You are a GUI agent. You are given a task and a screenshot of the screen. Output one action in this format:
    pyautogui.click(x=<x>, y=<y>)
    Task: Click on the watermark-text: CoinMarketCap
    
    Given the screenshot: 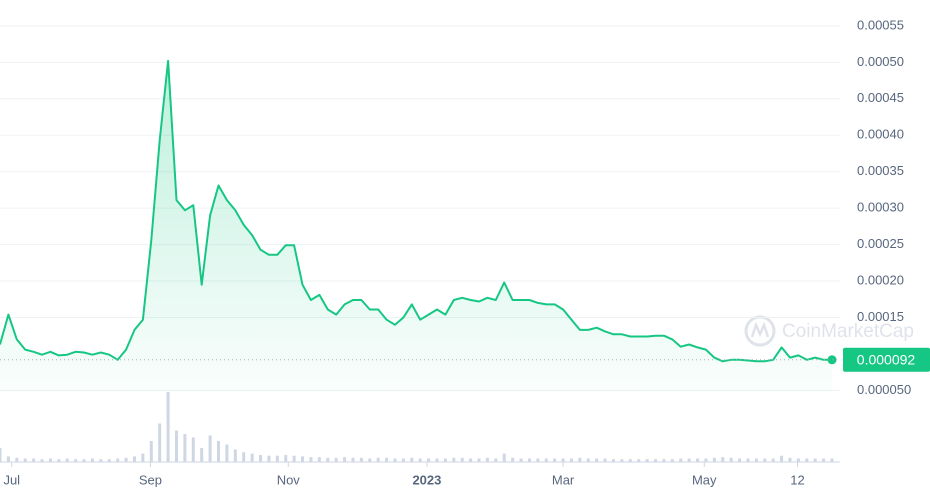 What is the action you would take?
    pyautogui.click(x=848, y=331)
    